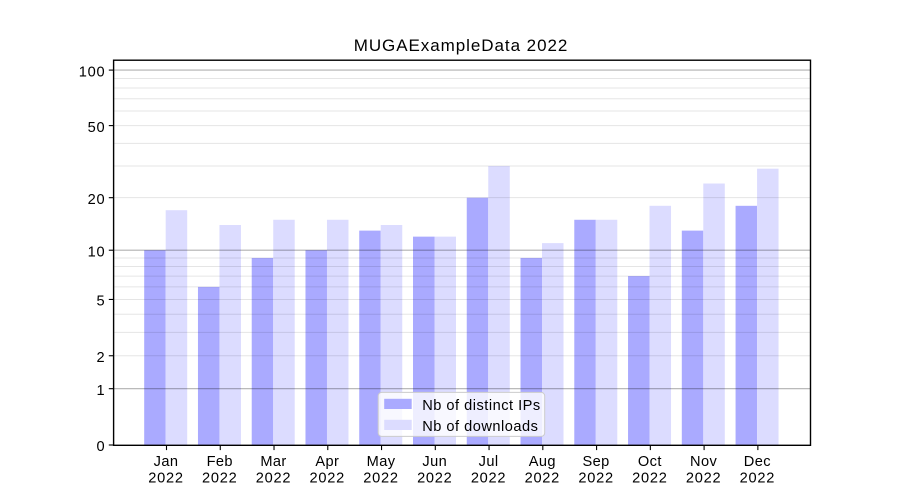 This screenshot has height=500, width=900. What do you see at coordinates (273, 462) in the screenshot?
I see `svg-text: Mar` at bounding box center [273, 462].